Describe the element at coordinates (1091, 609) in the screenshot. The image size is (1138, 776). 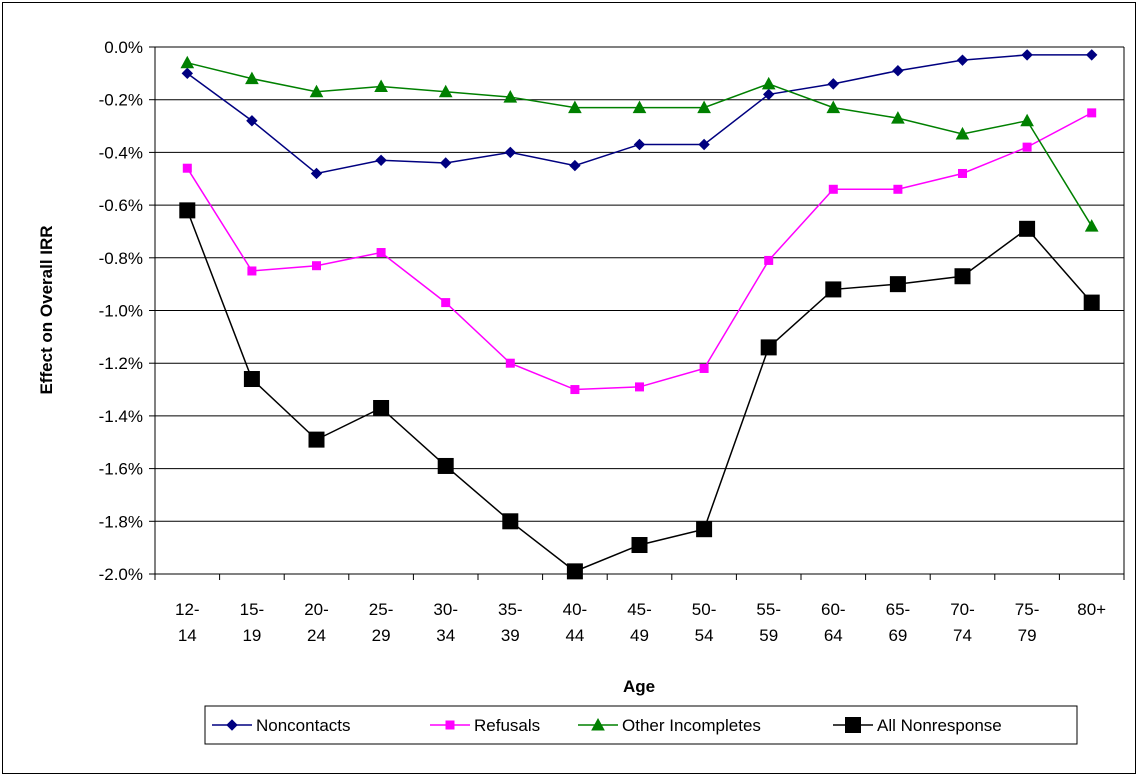
I see `x-tick-label: 80+` at that location.